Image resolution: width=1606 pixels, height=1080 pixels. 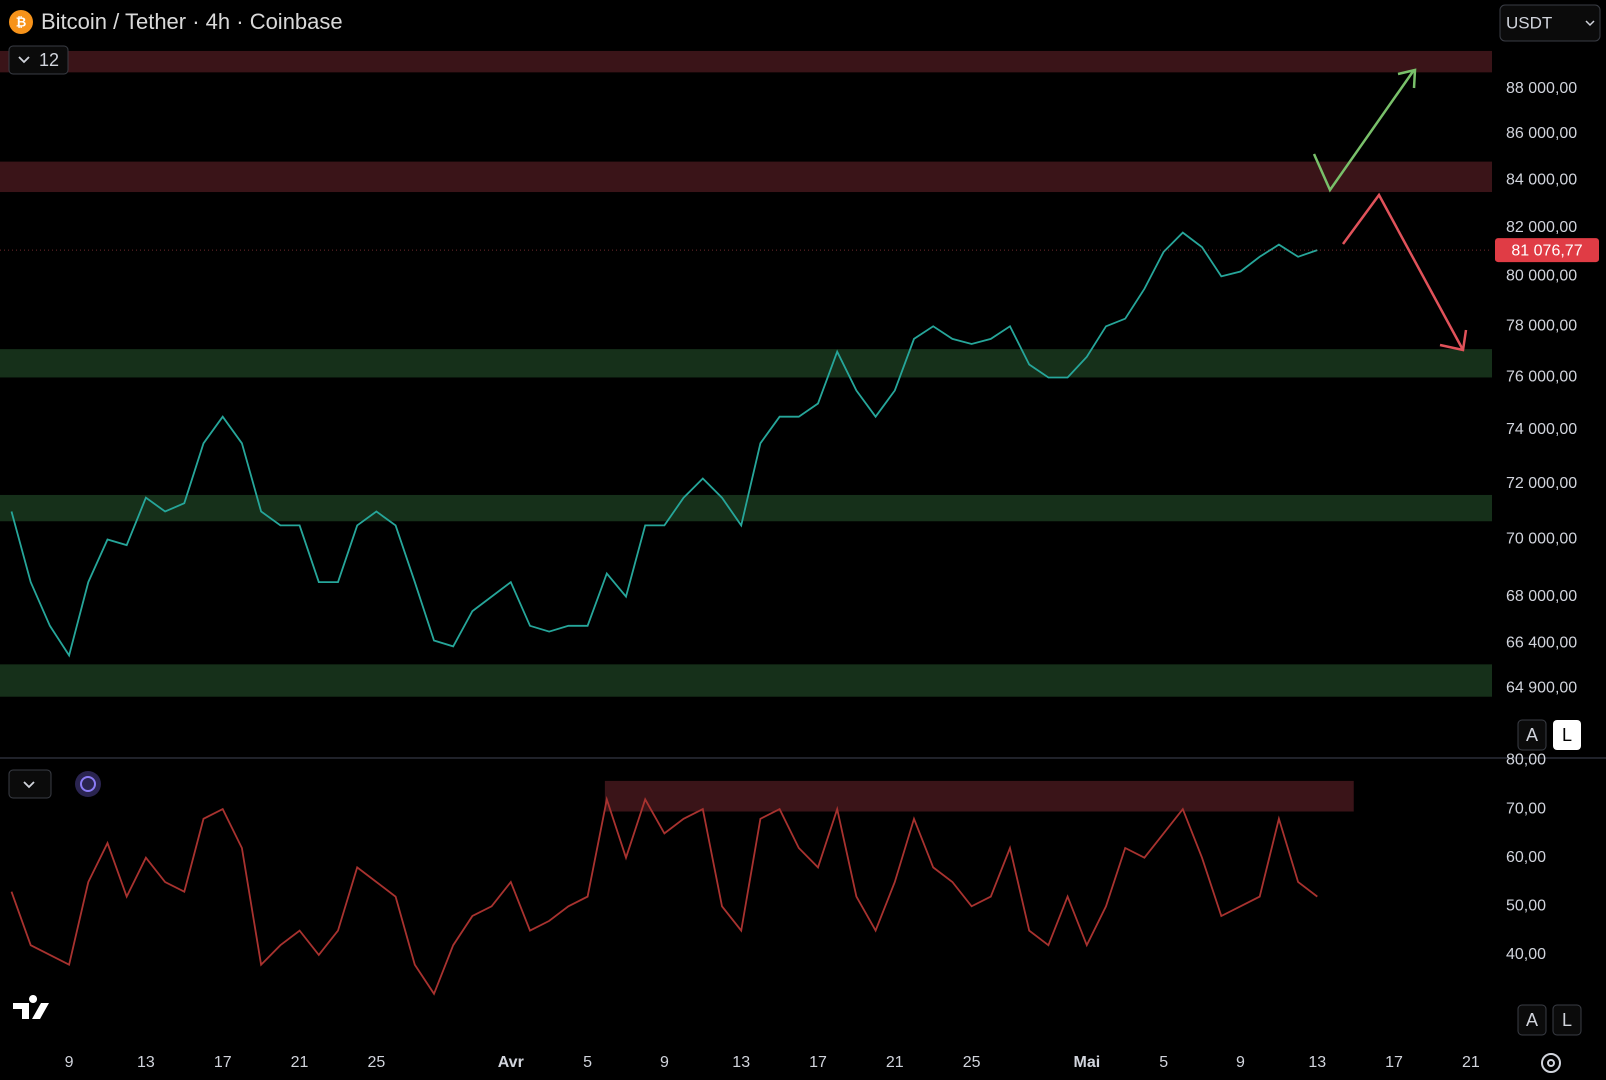 What do you see at coordinates (1541, 180) in the screenshot?
I see `y-tick-label: 84 000,00` at bounding box center [1541, 180].